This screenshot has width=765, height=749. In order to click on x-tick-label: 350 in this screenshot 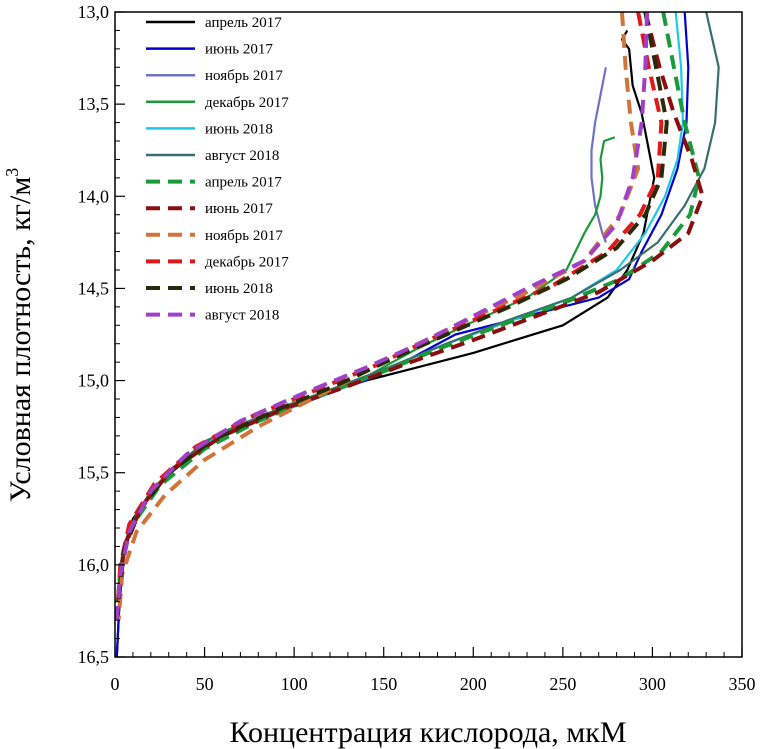, I will do `click(742, 684)`.